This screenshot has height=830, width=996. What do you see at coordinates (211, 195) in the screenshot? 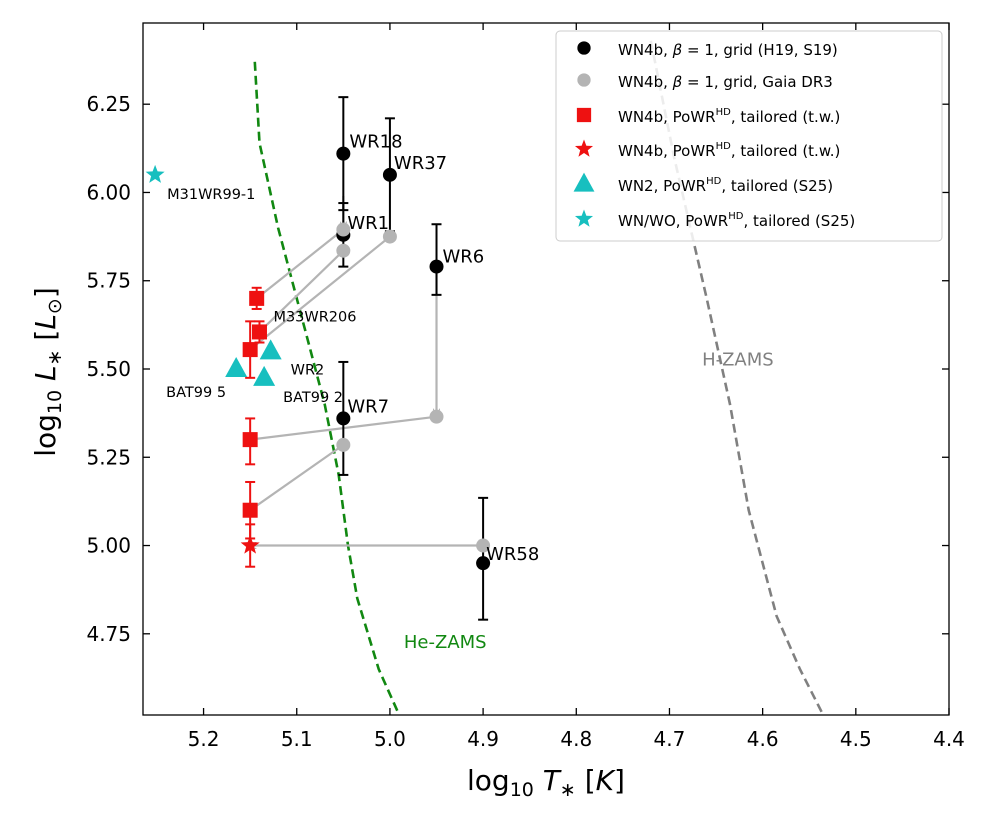
I see `label-m31wr99-1: M31WR99-1` at bounding box center [211, 195].